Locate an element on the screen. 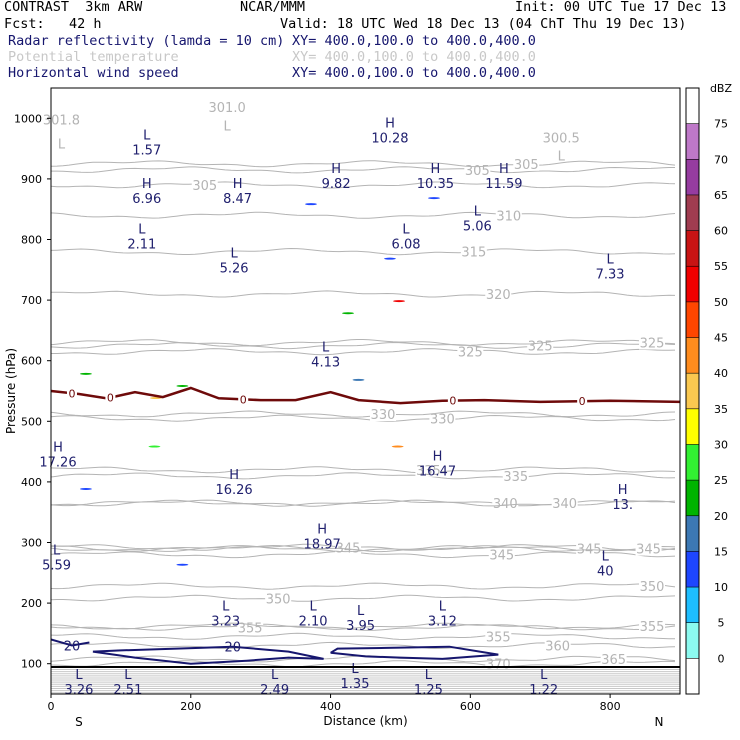 The height and width of the screenshot is (740, 740). colorbar-label: 5 is located at coordinates (721, 623).